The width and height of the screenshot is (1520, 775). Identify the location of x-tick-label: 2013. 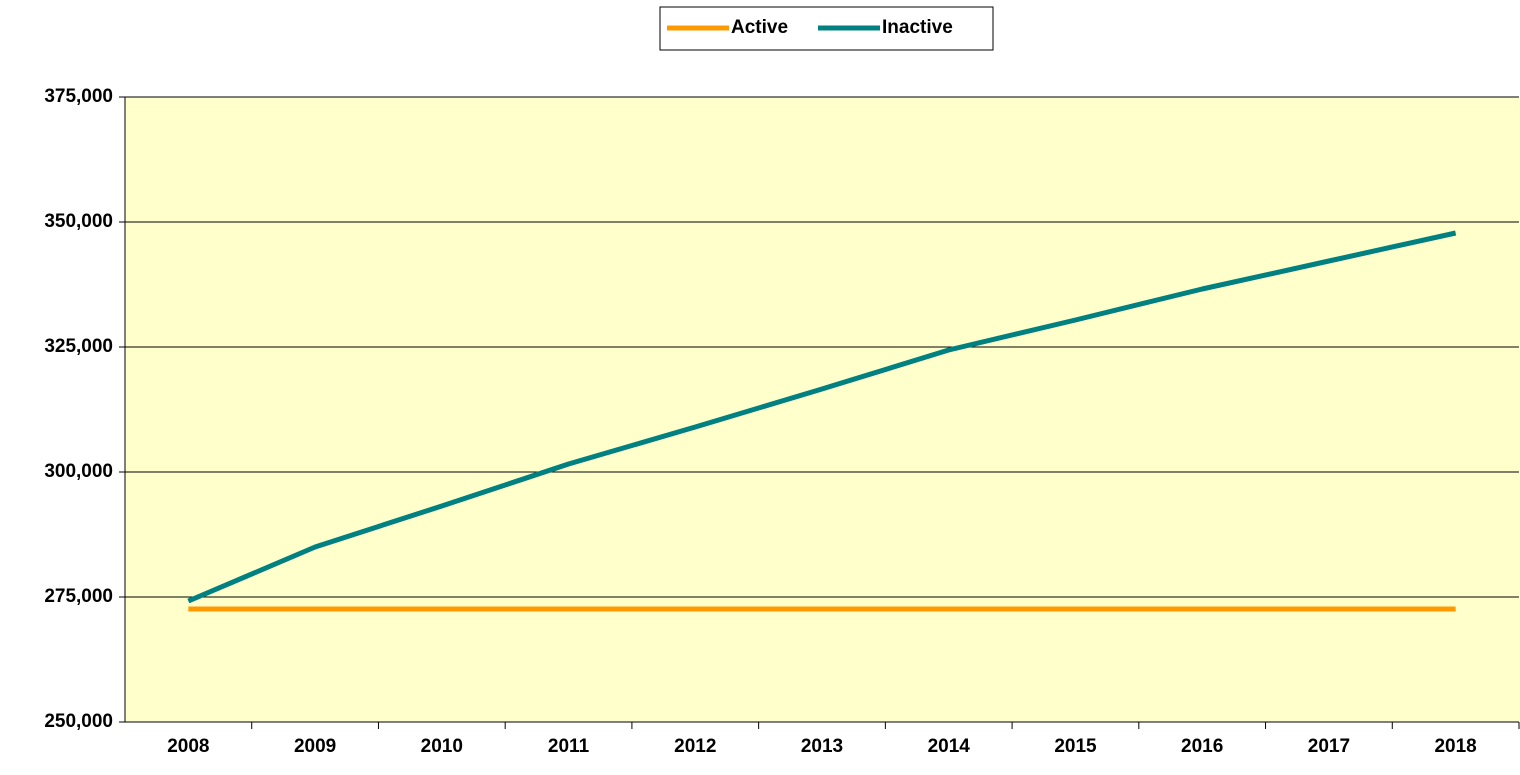
(822, 746).